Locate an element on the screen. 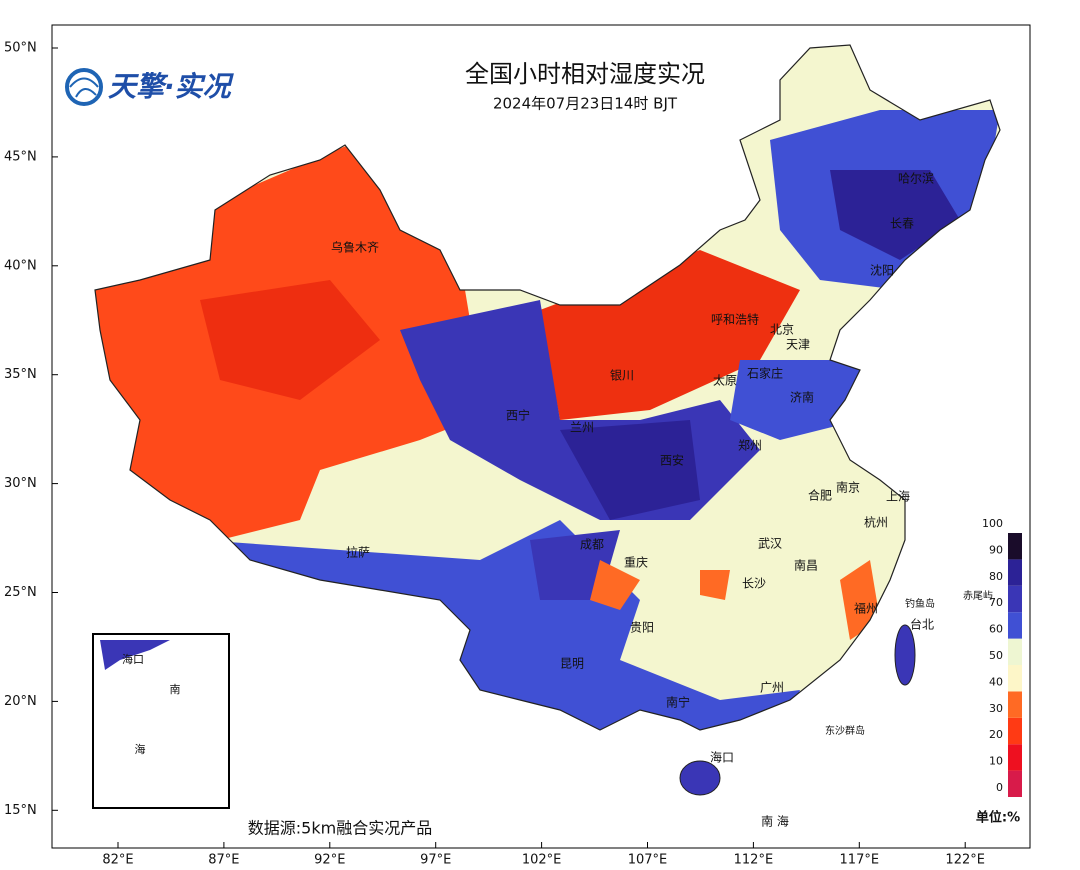 This screenshot has width=1080, height=870. city-label: 武汉 is located at coordinates (770, 544).